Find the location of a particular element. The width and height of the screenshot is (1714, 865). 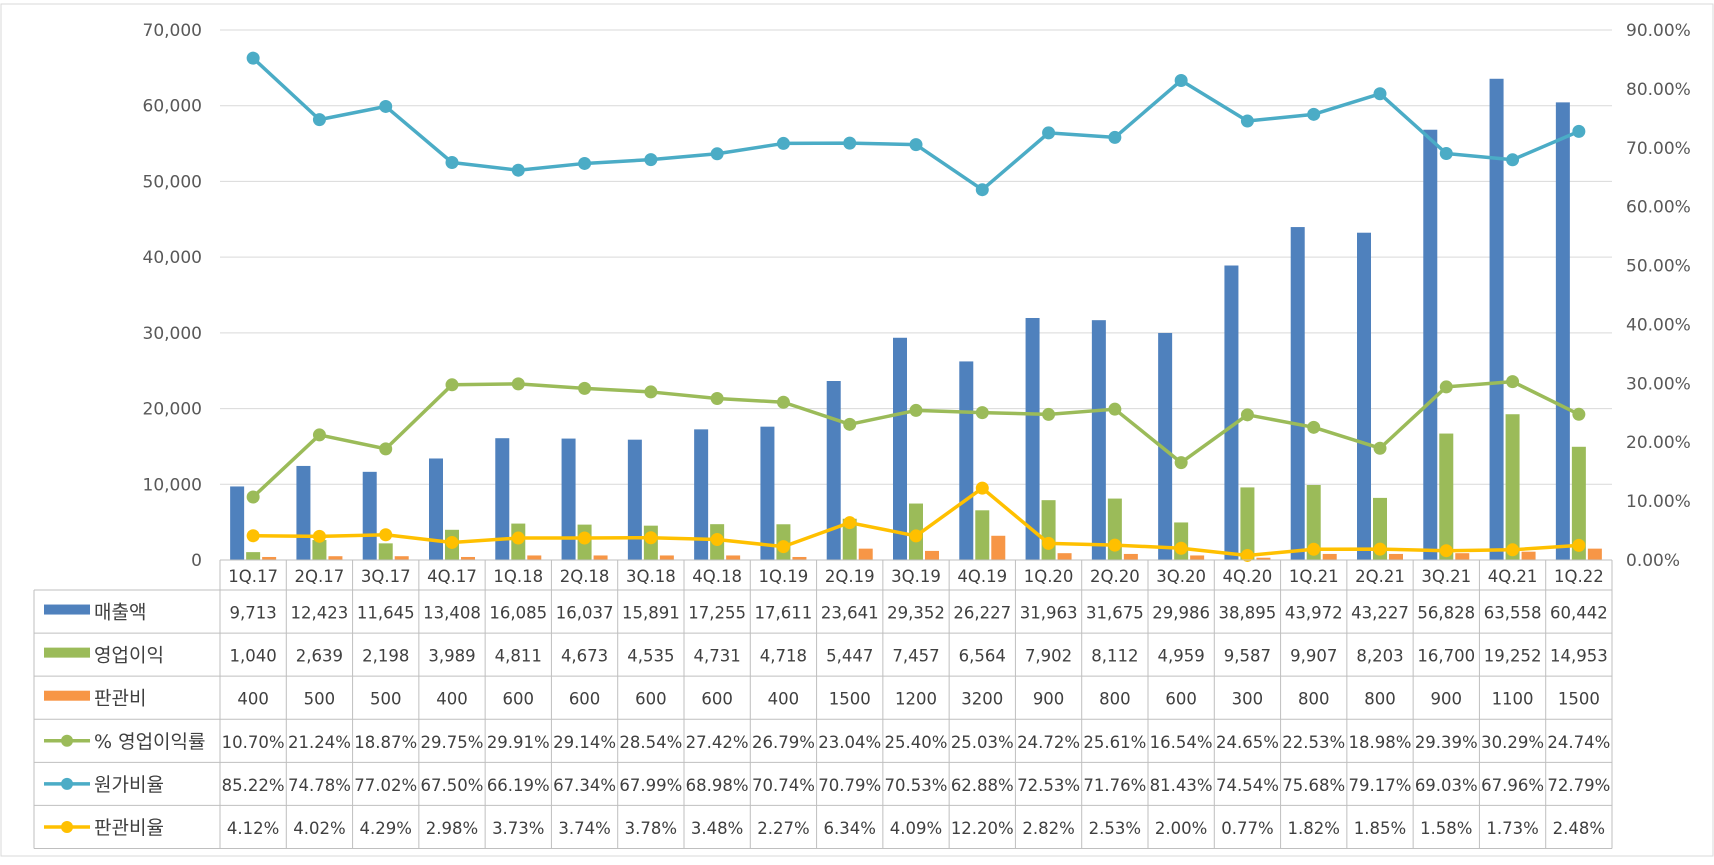

data-label: 72.79% is located at coordinates (1578, 785).